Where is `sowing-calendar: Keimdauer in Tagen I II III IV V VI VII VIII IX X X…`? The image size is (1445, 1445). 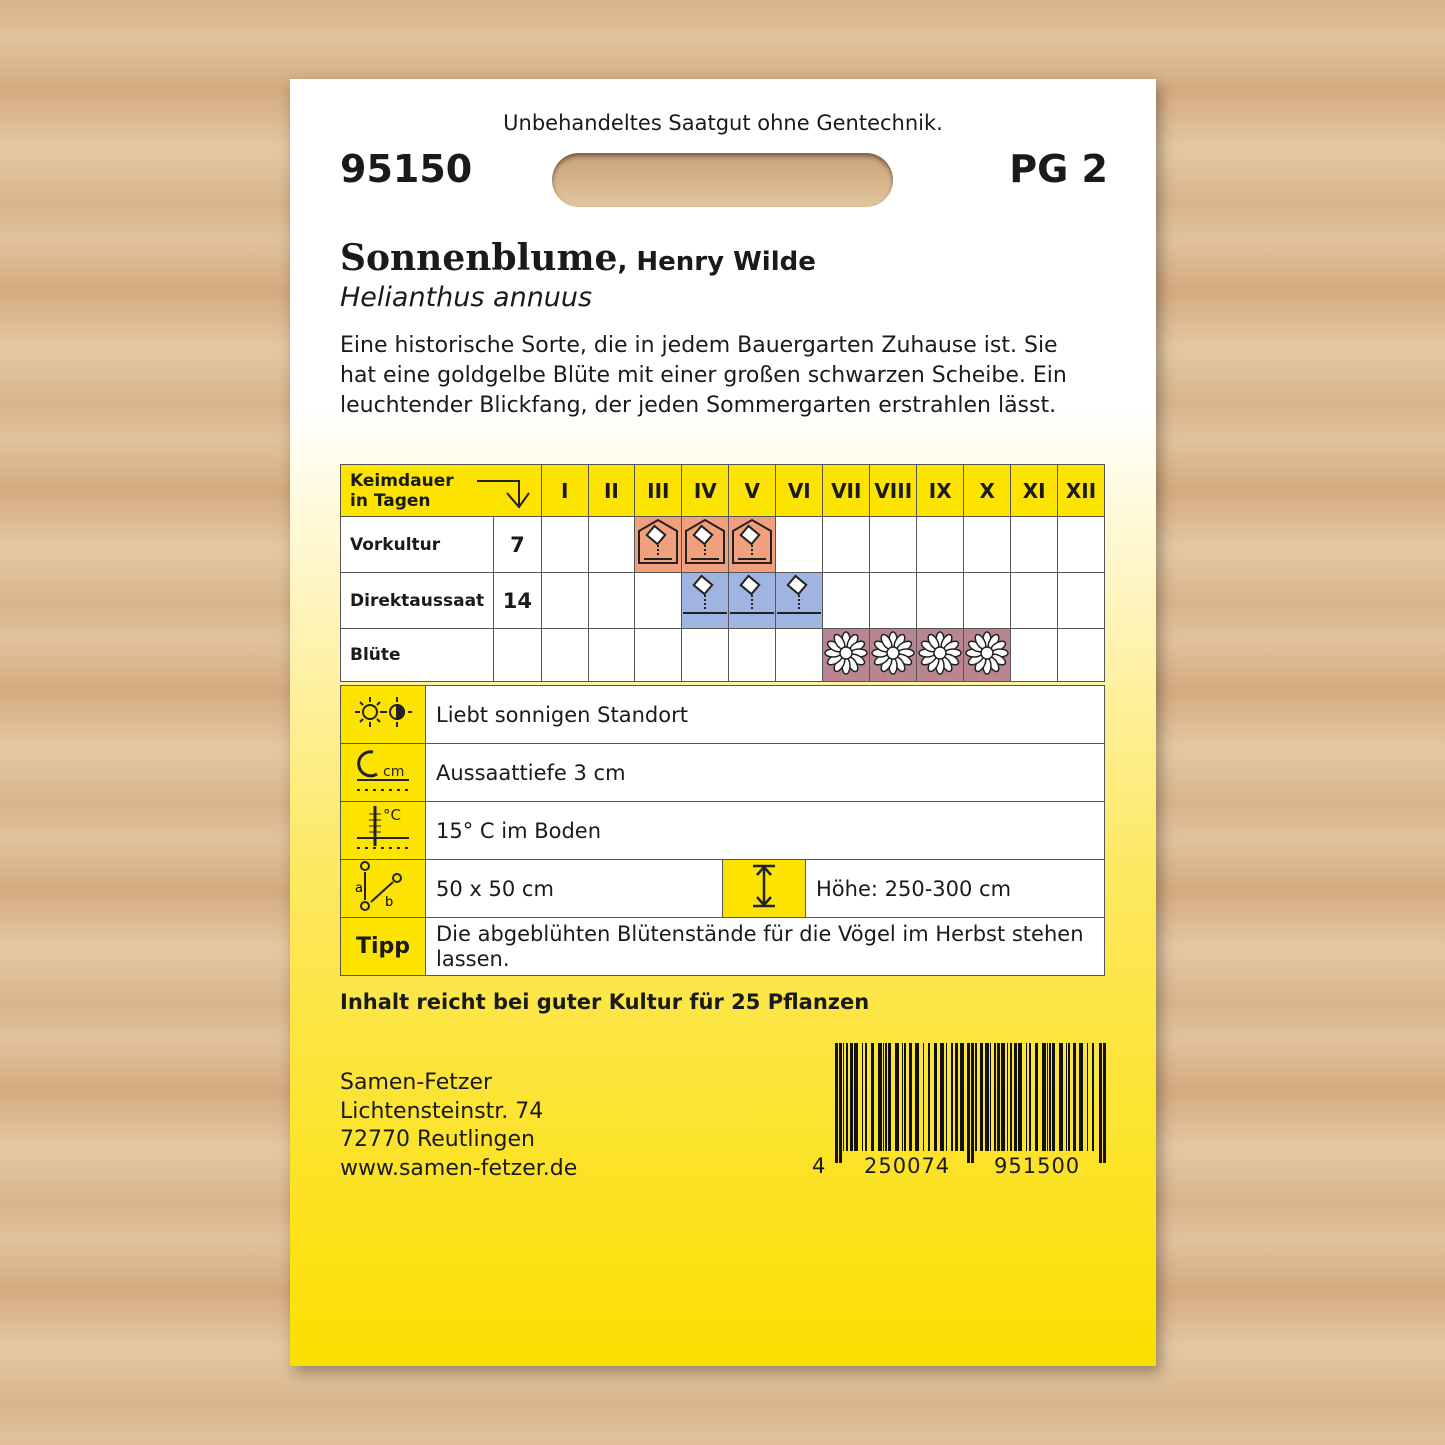 sowing-calendar: Keimdauer in Tagen I II III IV V VI VII VIII IX X X… is located at coordinates (722, 573).